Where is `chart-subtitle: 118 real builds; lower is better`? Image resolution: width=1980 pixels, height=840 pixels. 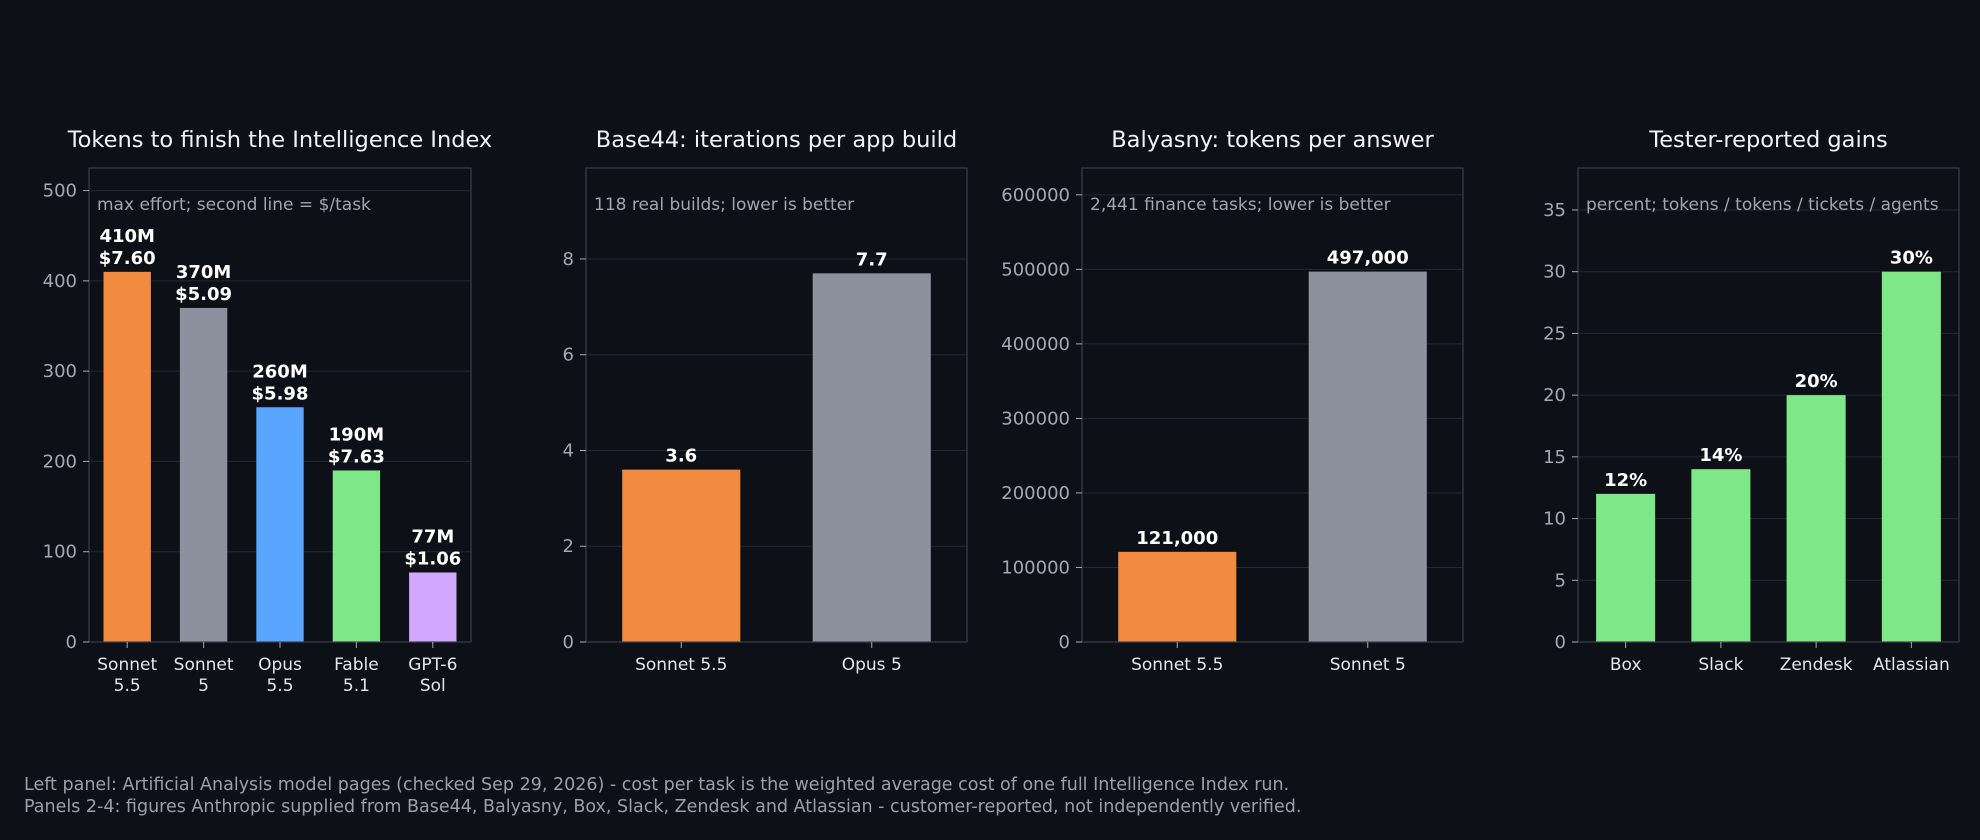
chart-subtitle: 118 real builds; lower is better is located at coordinates (724, 205).